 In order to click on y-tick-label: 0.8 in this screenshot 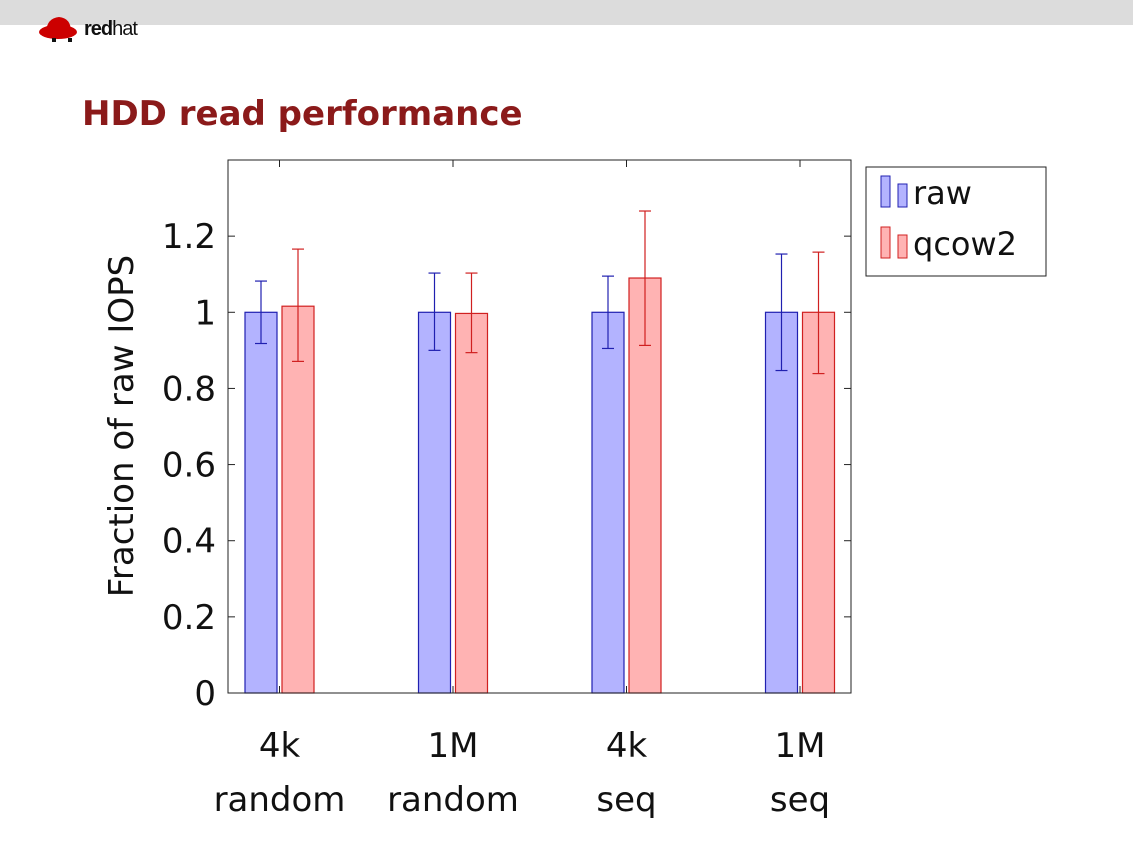, I will do `click(189, 389)`.